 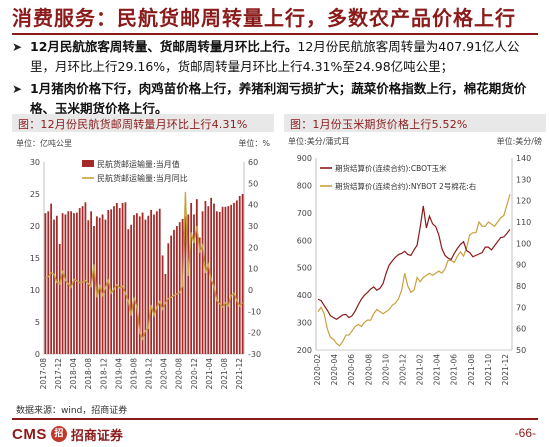 I want to click on x-tick-label: 2021-12, so click(x=505, y=370).